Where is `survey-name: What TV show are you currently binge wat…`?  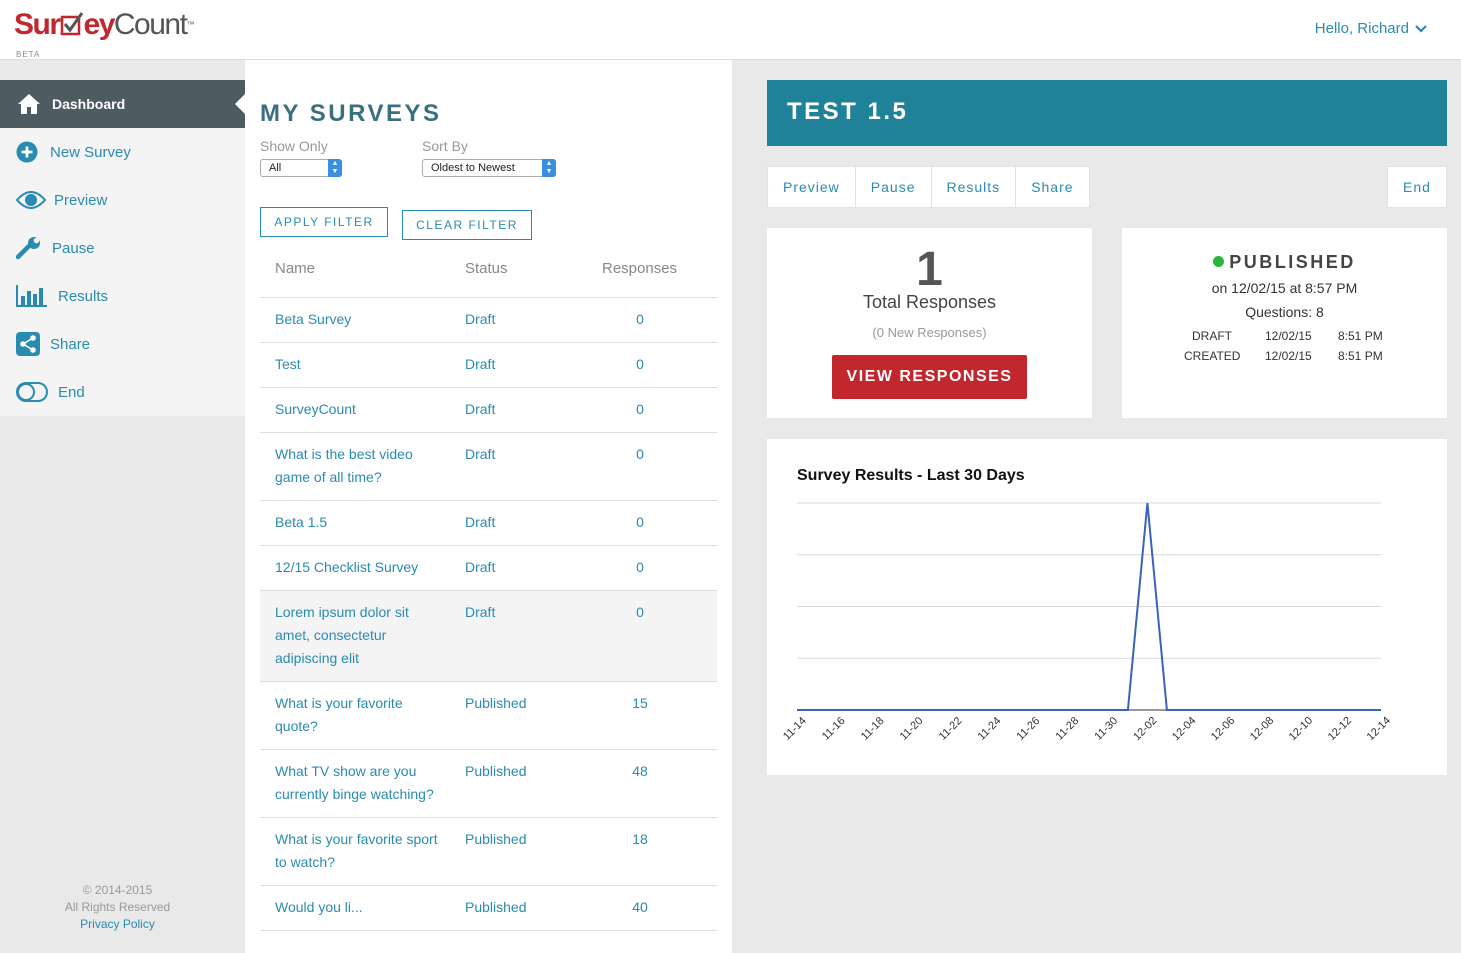
survey-name: What TV show are you currently binge wat… is located at coordinates (354, 782).